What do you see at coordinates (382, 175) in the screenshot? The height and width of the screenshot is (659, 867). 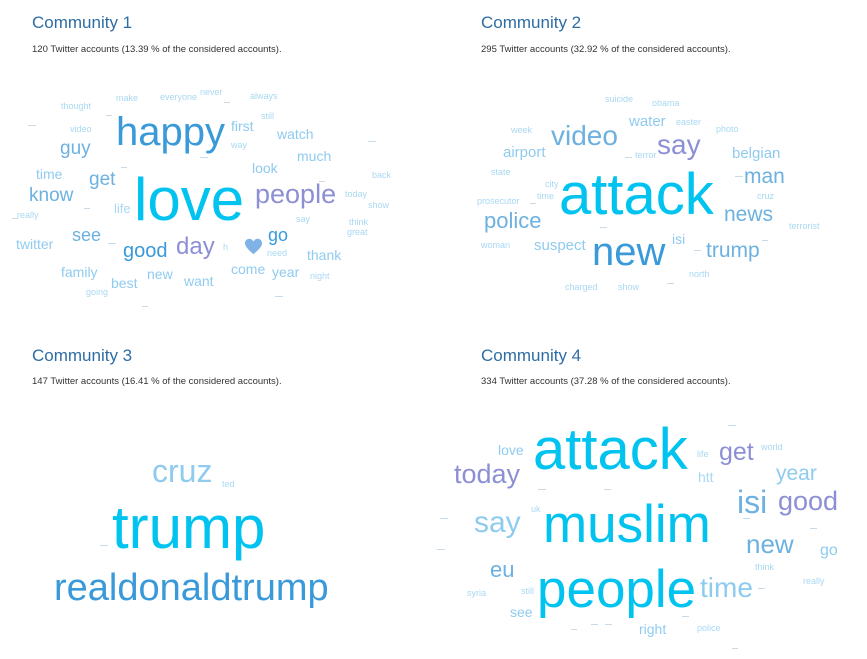 I see `cloud-word: back` at bounding box center [382, 175].